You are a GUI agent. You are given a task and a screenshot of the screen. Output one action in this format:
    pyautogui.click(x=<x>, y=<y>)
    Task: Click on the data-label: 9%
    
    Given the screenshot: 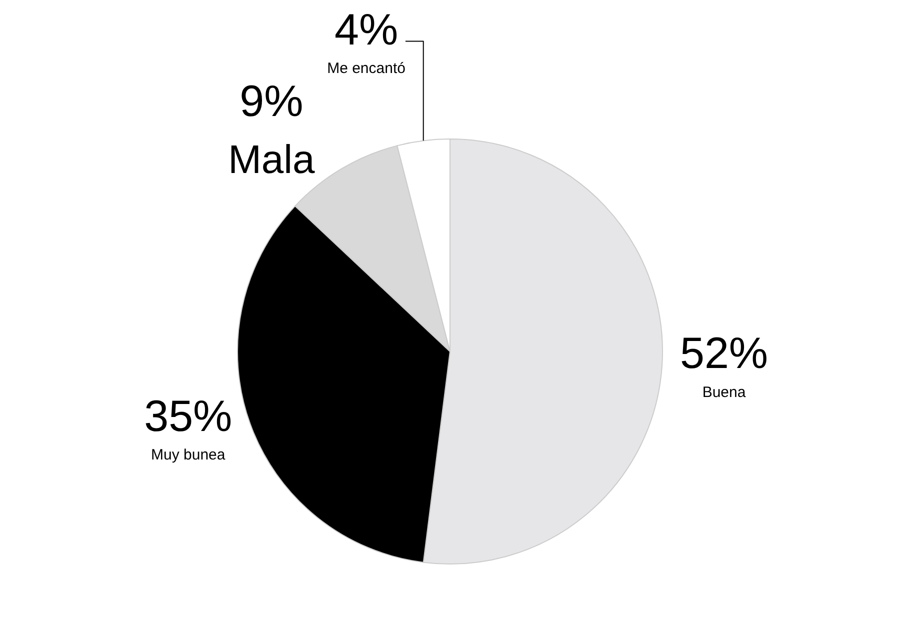 What is the action you would take?
    pyautogui.click(x=272, y=101)
    